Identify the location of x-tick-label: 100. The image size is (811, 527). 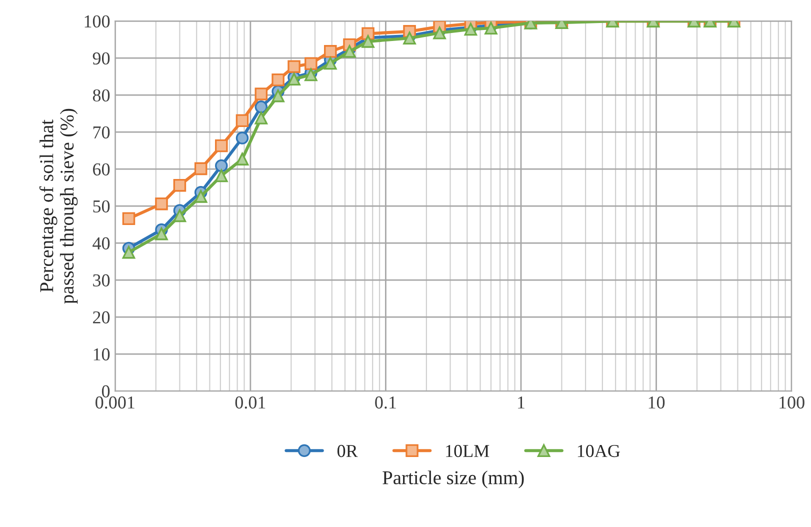
(792, 402).